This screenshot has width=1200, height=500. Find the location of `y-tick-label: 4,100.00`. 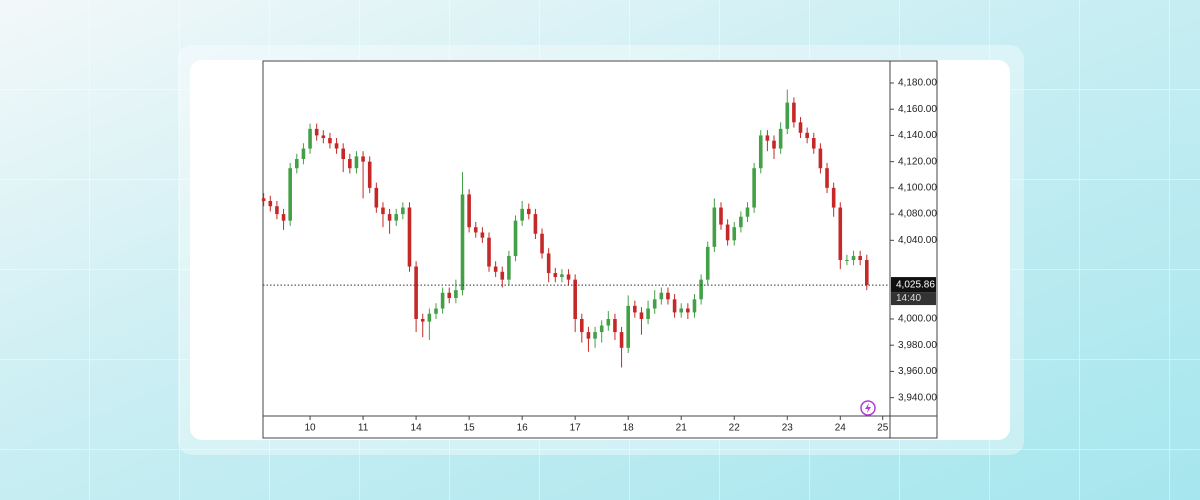

y-tick-label: 4,100.00 is located at coordinates (917, 188).